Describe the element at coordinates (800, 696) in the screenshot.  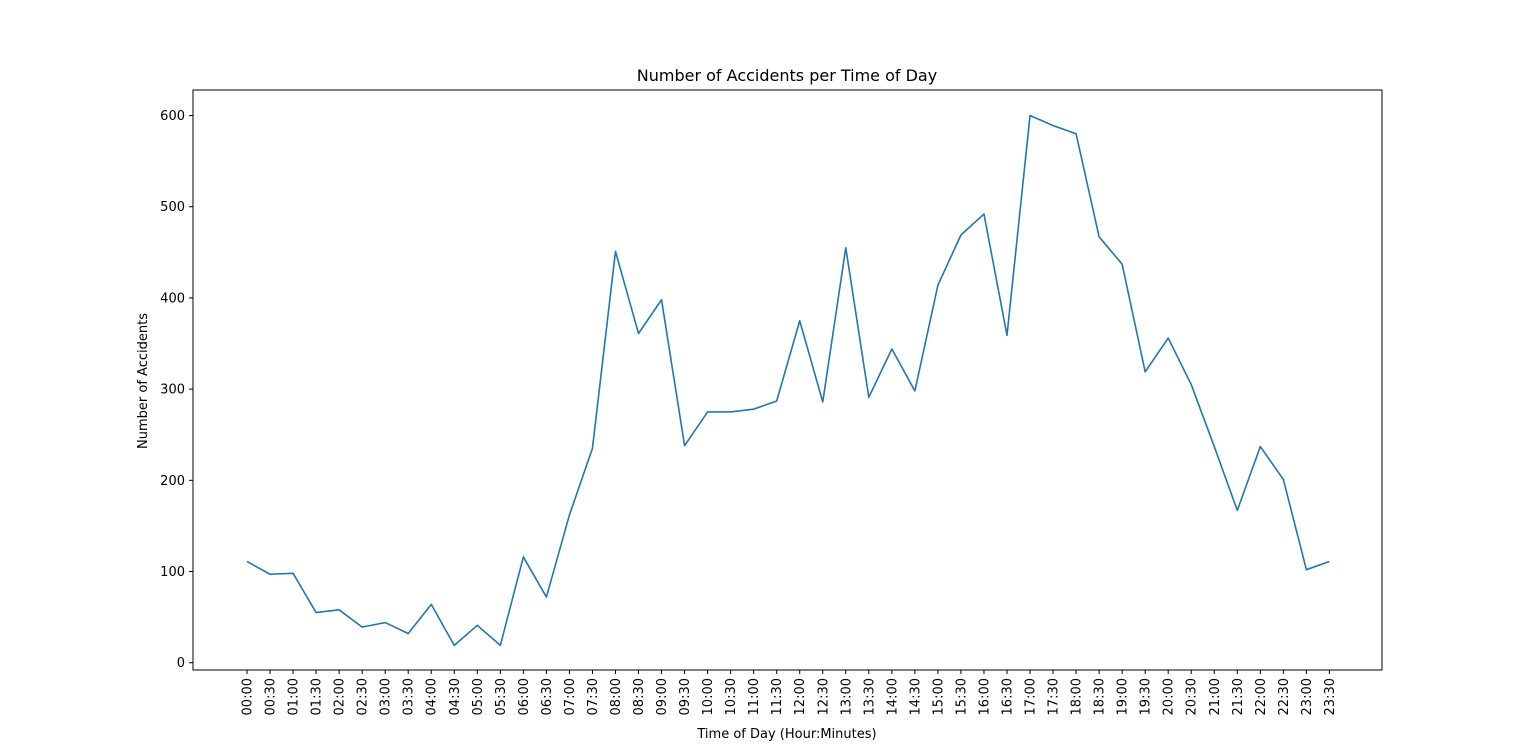
I see `x-tick-label: 12:00` at that location.